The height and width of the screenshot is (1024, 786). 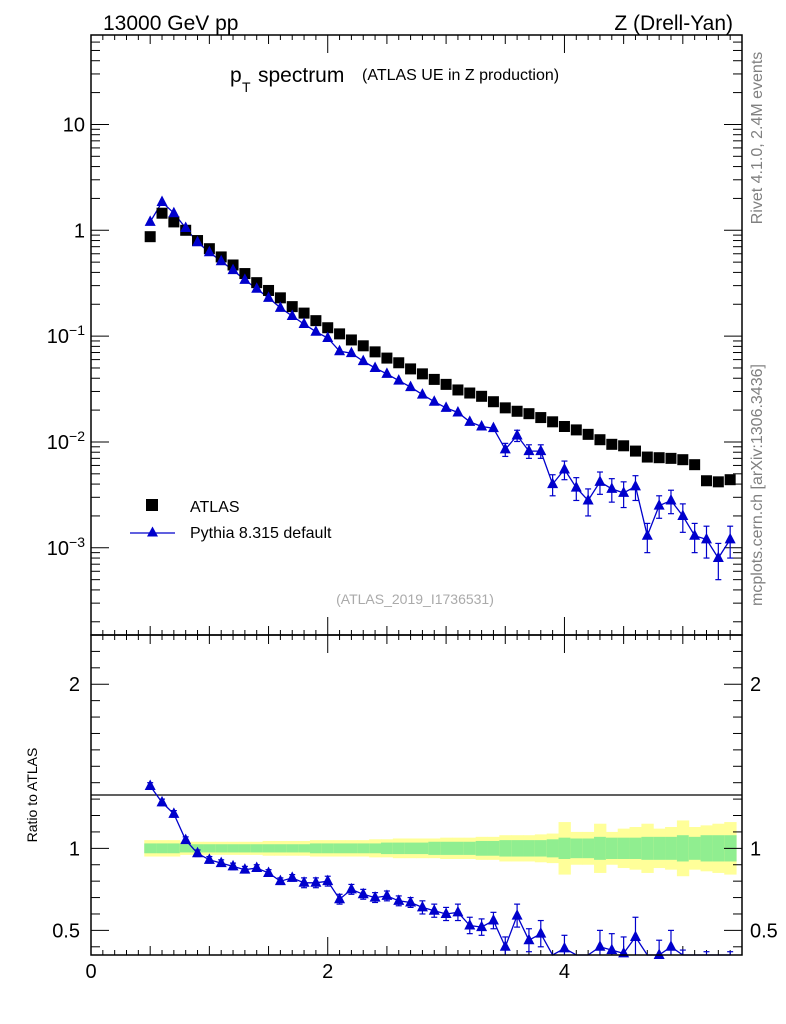 What do you see at coordinates (236, 75) in the screenshot?
I see `chart-title-p: p` at bounding box center [236, 75].